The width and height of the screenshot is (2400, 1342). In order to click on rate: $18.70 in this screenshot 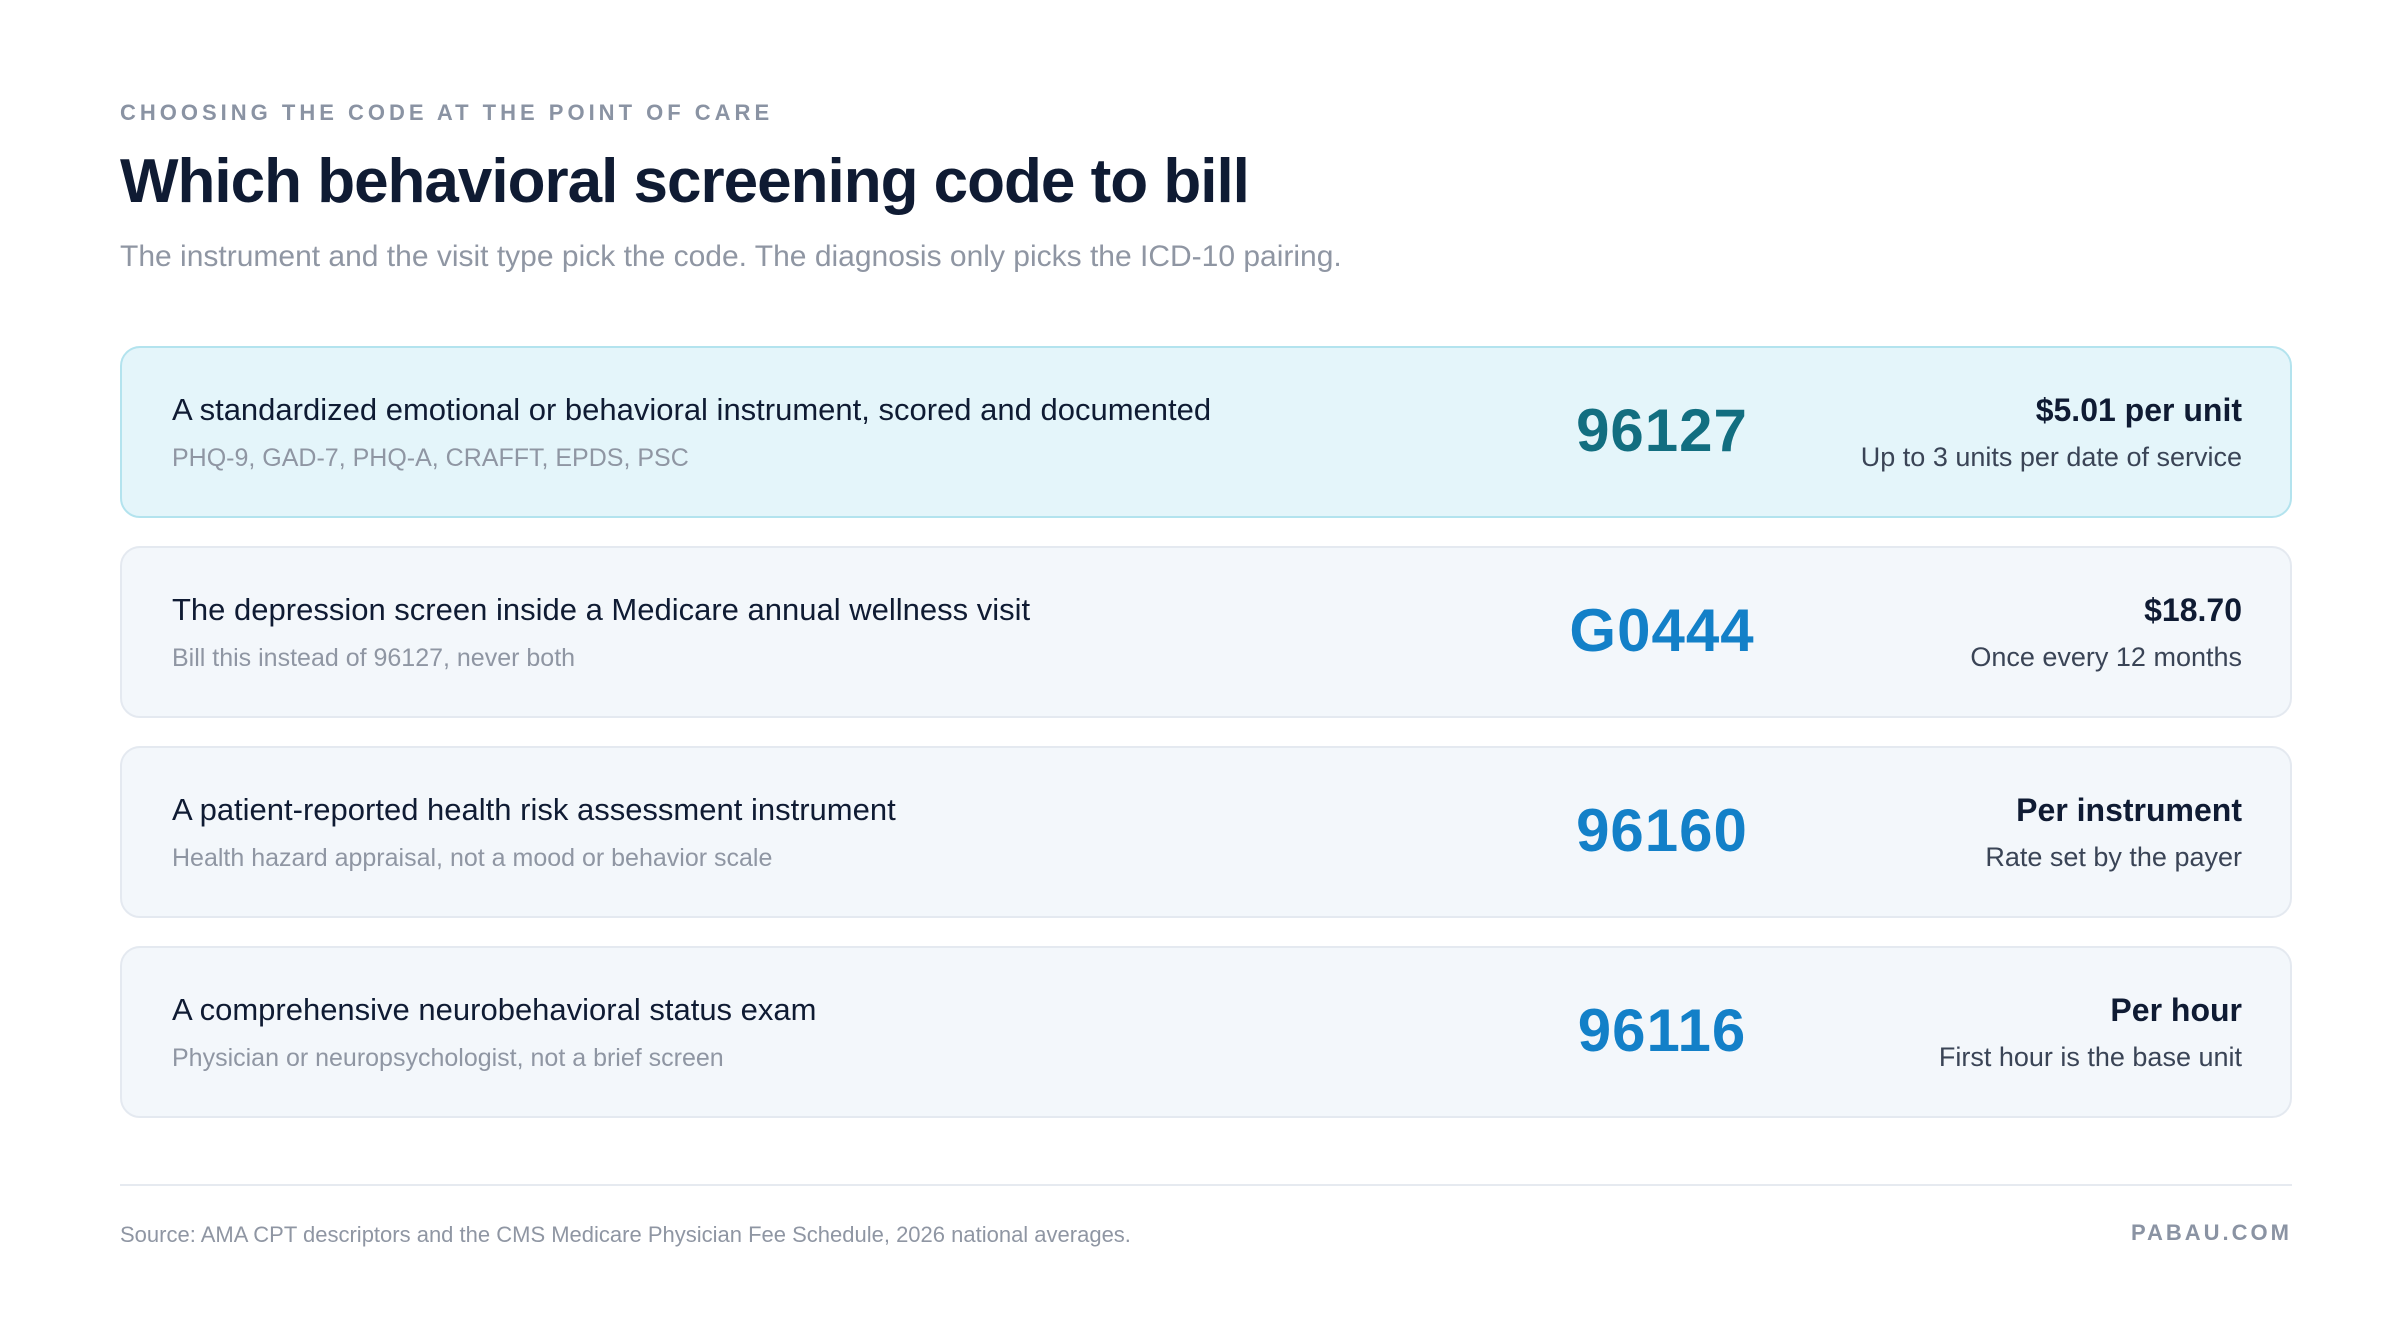, I will do `click(2193, 610)`.